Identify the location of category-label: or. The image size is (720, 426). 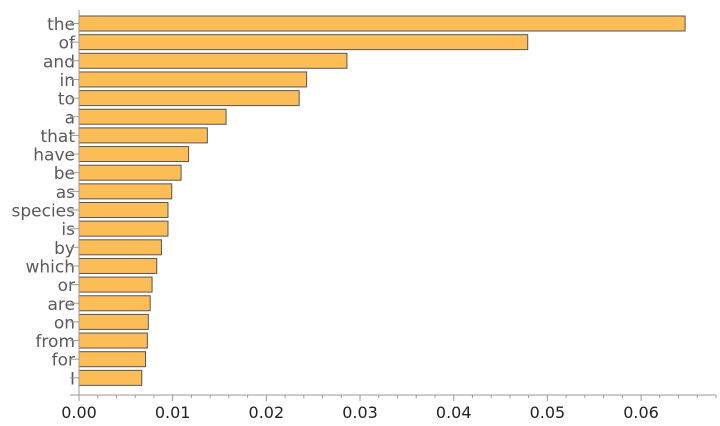
(66, 286).